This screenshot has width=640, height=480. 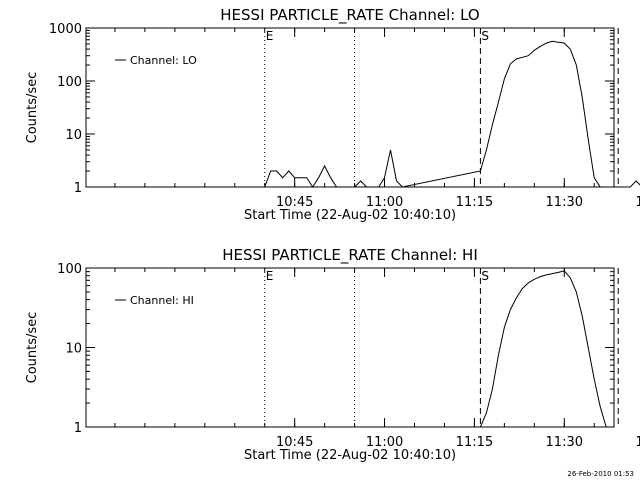 What do you see at coordinates (350, 255) in the screenshot?
I see `chart-title: HESSI PARTICLE_RATE Channel: HI` at bounding box center [350, 255].